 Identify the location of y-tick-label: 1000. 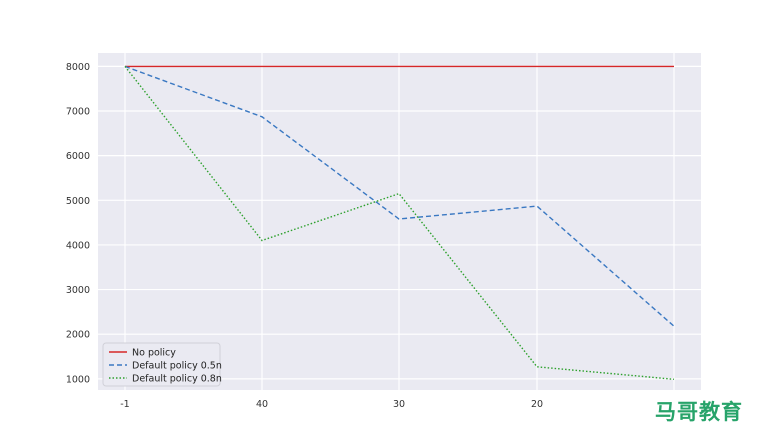
(78, 379).